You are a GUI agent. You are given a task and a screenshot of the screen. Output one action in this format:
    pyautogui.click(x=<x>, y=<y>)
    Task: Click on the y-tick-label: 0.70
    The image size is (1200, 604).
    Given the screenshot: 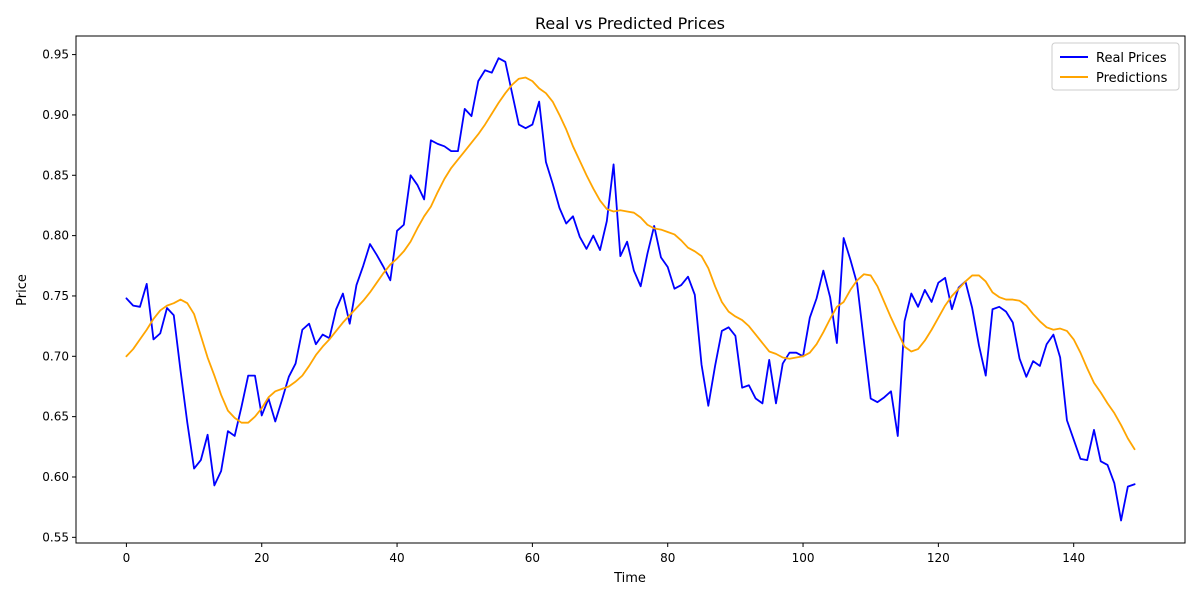 What is the action you would take?
    pyautogui.click(x=55, y=356)
    